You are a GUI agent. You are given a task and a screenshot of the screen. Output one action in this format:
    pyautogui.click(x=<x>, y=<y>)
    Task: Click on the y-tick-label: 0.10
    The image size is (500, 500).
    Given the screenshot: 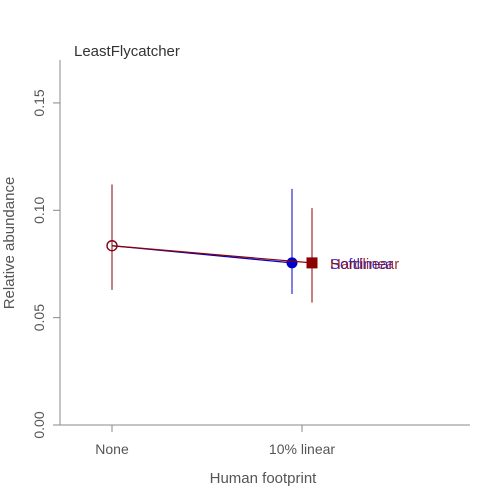 What is the action you would take?
    pyautogui.click(x=39, y=209)
    